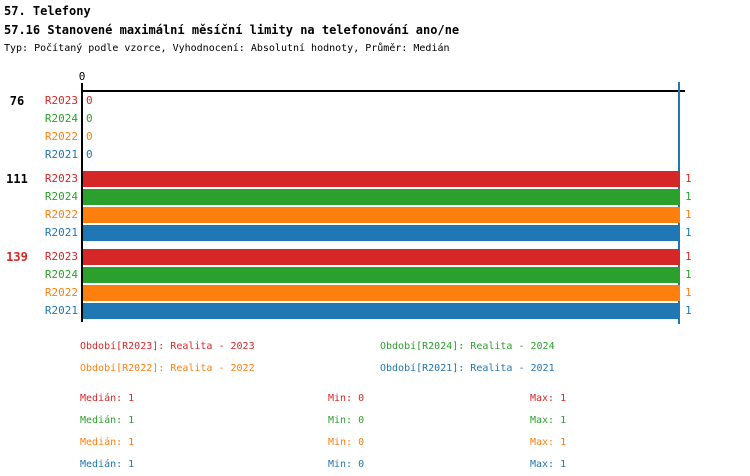 This screenshot has height=476, width=750. Describe the element at coordinates (548, 442) in the screenshot. I see `stat-max-r2022: Max: 1` at that location.